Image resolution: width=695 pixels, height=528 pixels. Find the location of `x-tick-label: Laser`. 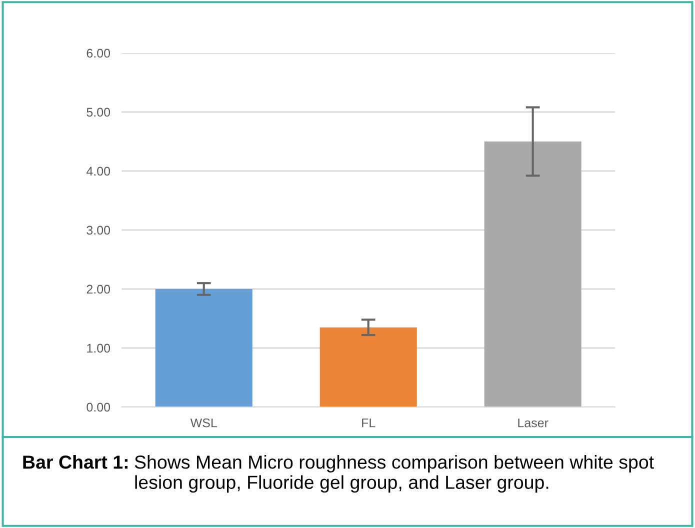

x-tick-label: Laser is located at coordinates (533, 423).